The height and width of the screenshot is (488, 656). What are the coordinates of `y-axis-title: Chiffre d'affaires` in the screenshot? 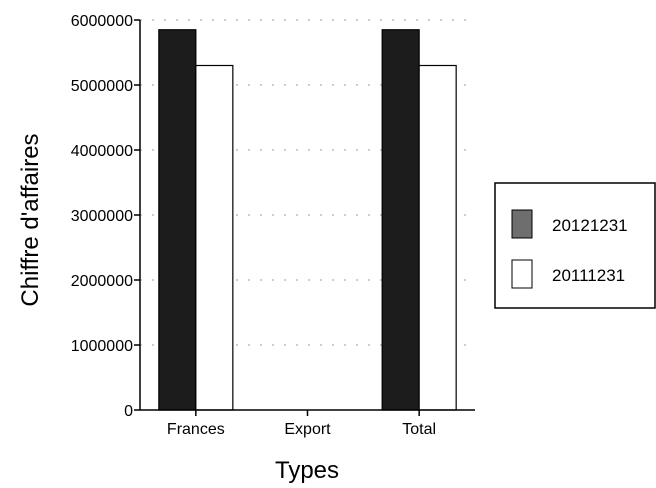 It's located at (30, 219).